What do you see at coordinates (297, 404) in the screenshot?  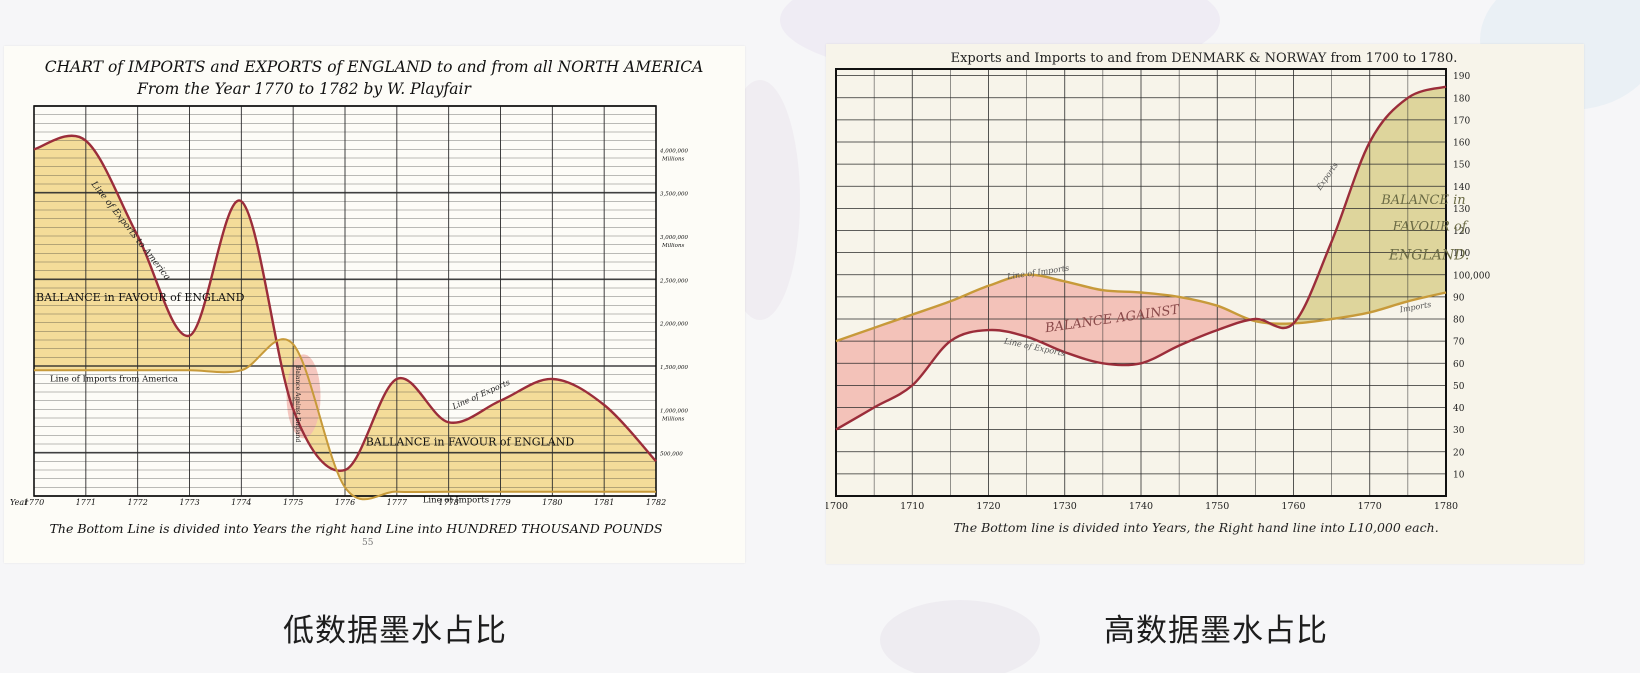 I see `left-annotation-balance-against: Balance Against England` at bounding box center [297, 404].